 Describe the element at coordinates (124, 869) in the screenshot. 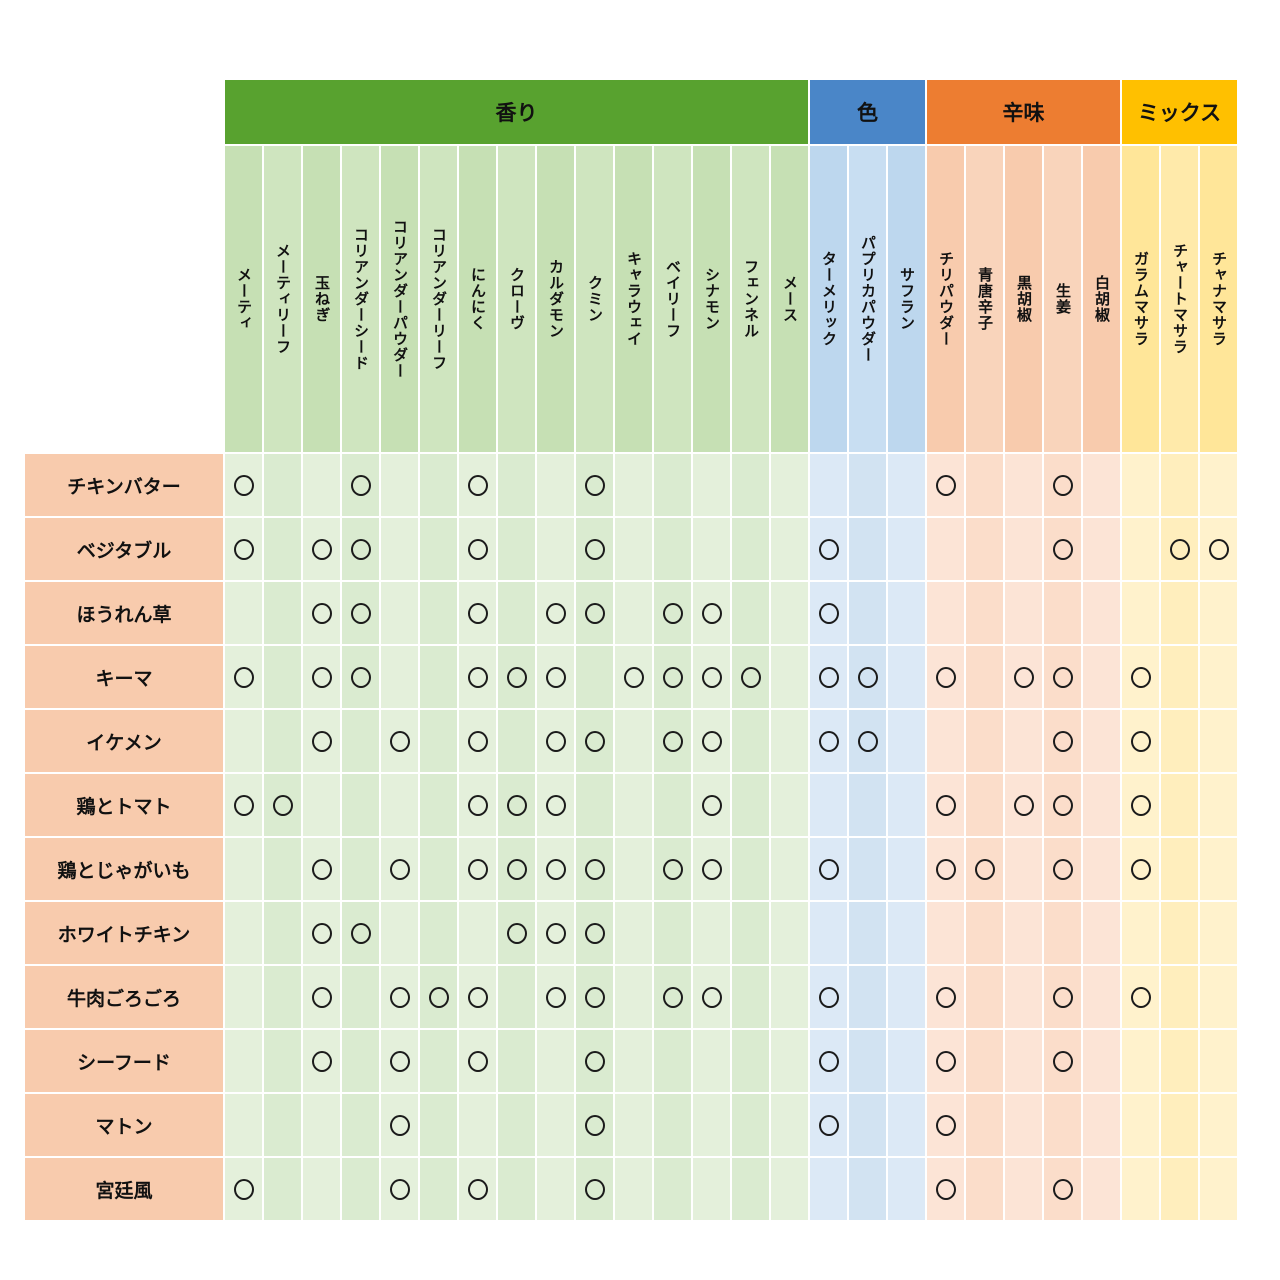

I see `row-label: 鶏とじゃがいも` at that location.